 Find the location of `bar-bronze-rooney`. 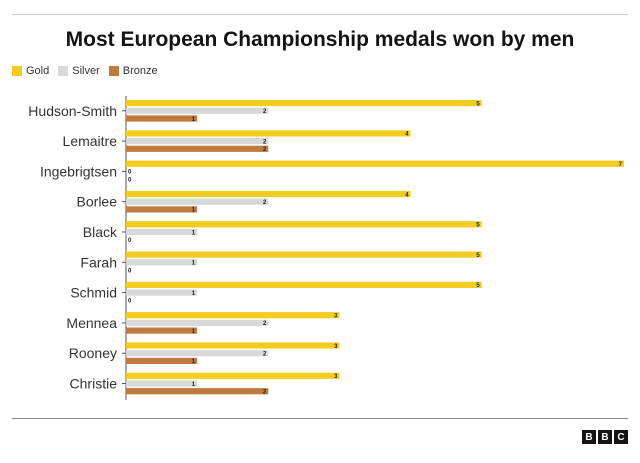

bar-bronze-rooney is located at coordinates (162, 360).